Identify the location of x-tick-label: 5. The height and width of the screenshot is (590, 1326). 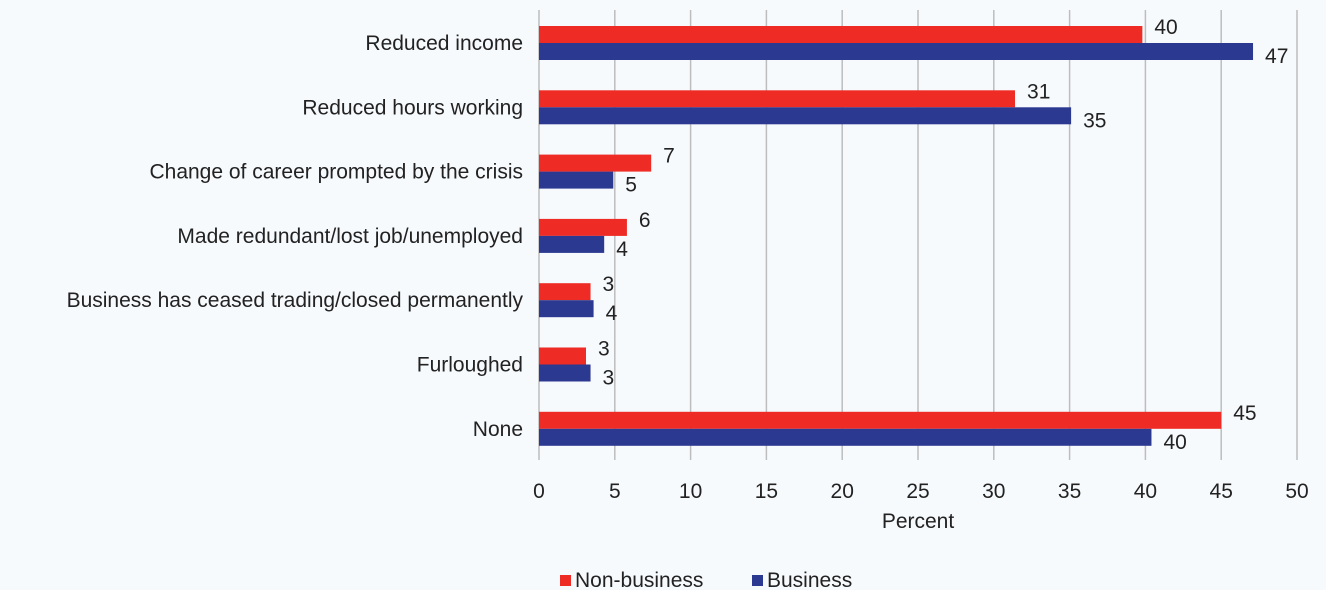
(615, 491).